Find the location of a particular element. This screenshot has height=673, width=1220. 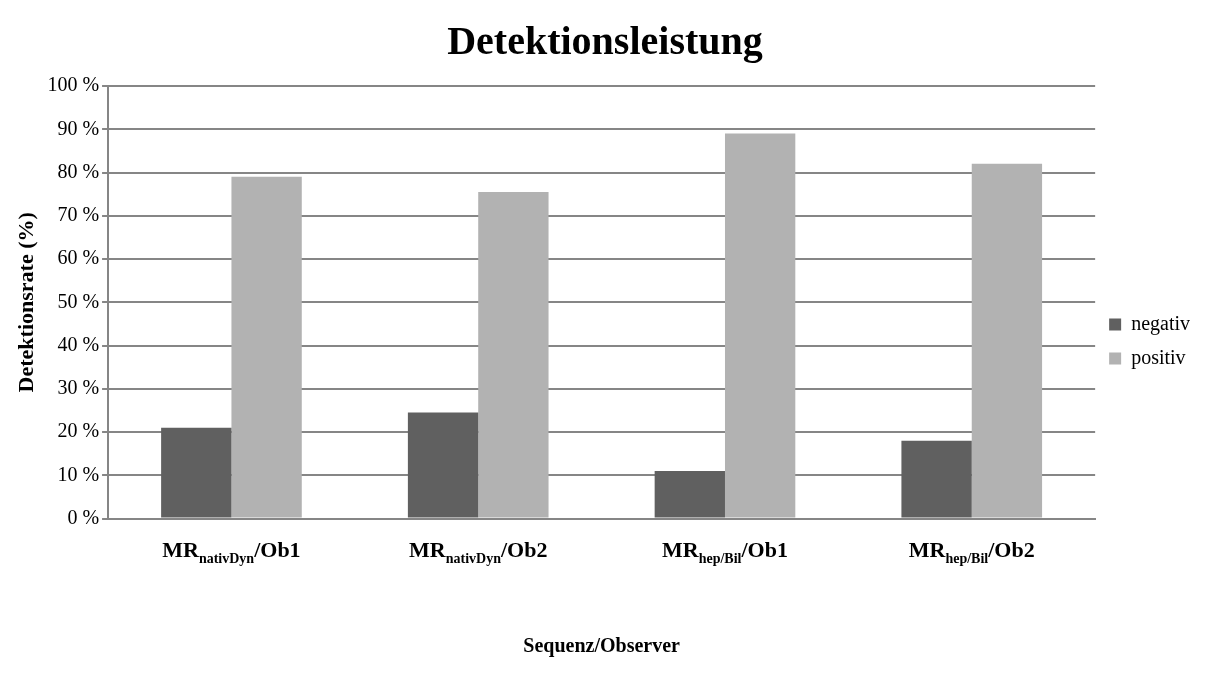

y-tick-label: 100 % is located at coordinates (73, 84).